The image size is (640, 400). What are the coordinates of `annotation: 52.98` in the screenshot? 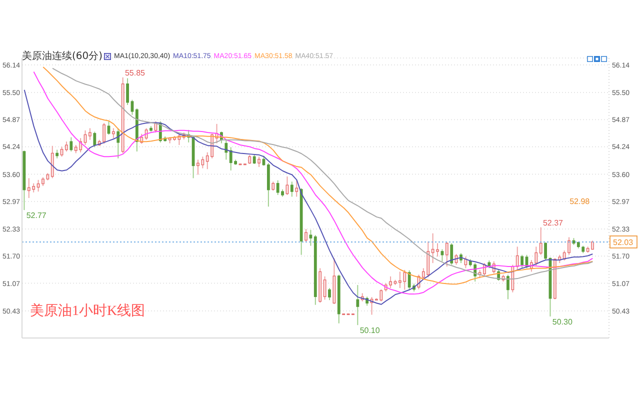 It's located at (580, 201).